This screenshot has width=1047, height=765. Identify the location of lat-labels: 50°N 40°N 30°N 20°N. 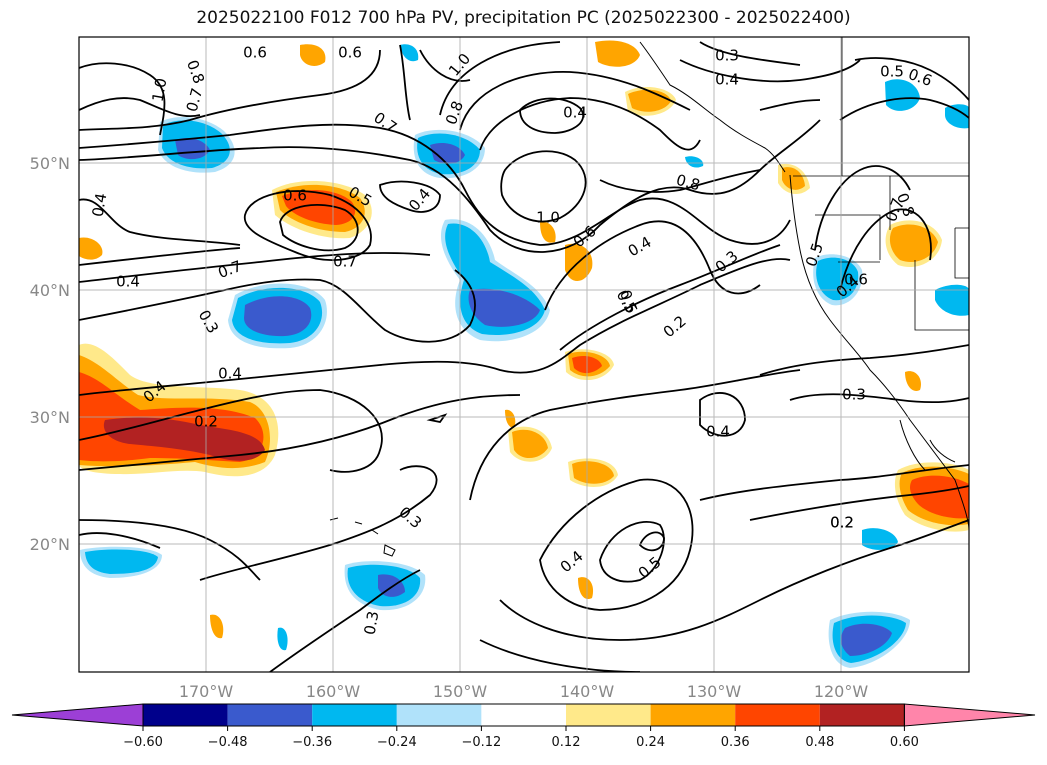
(50, 354).